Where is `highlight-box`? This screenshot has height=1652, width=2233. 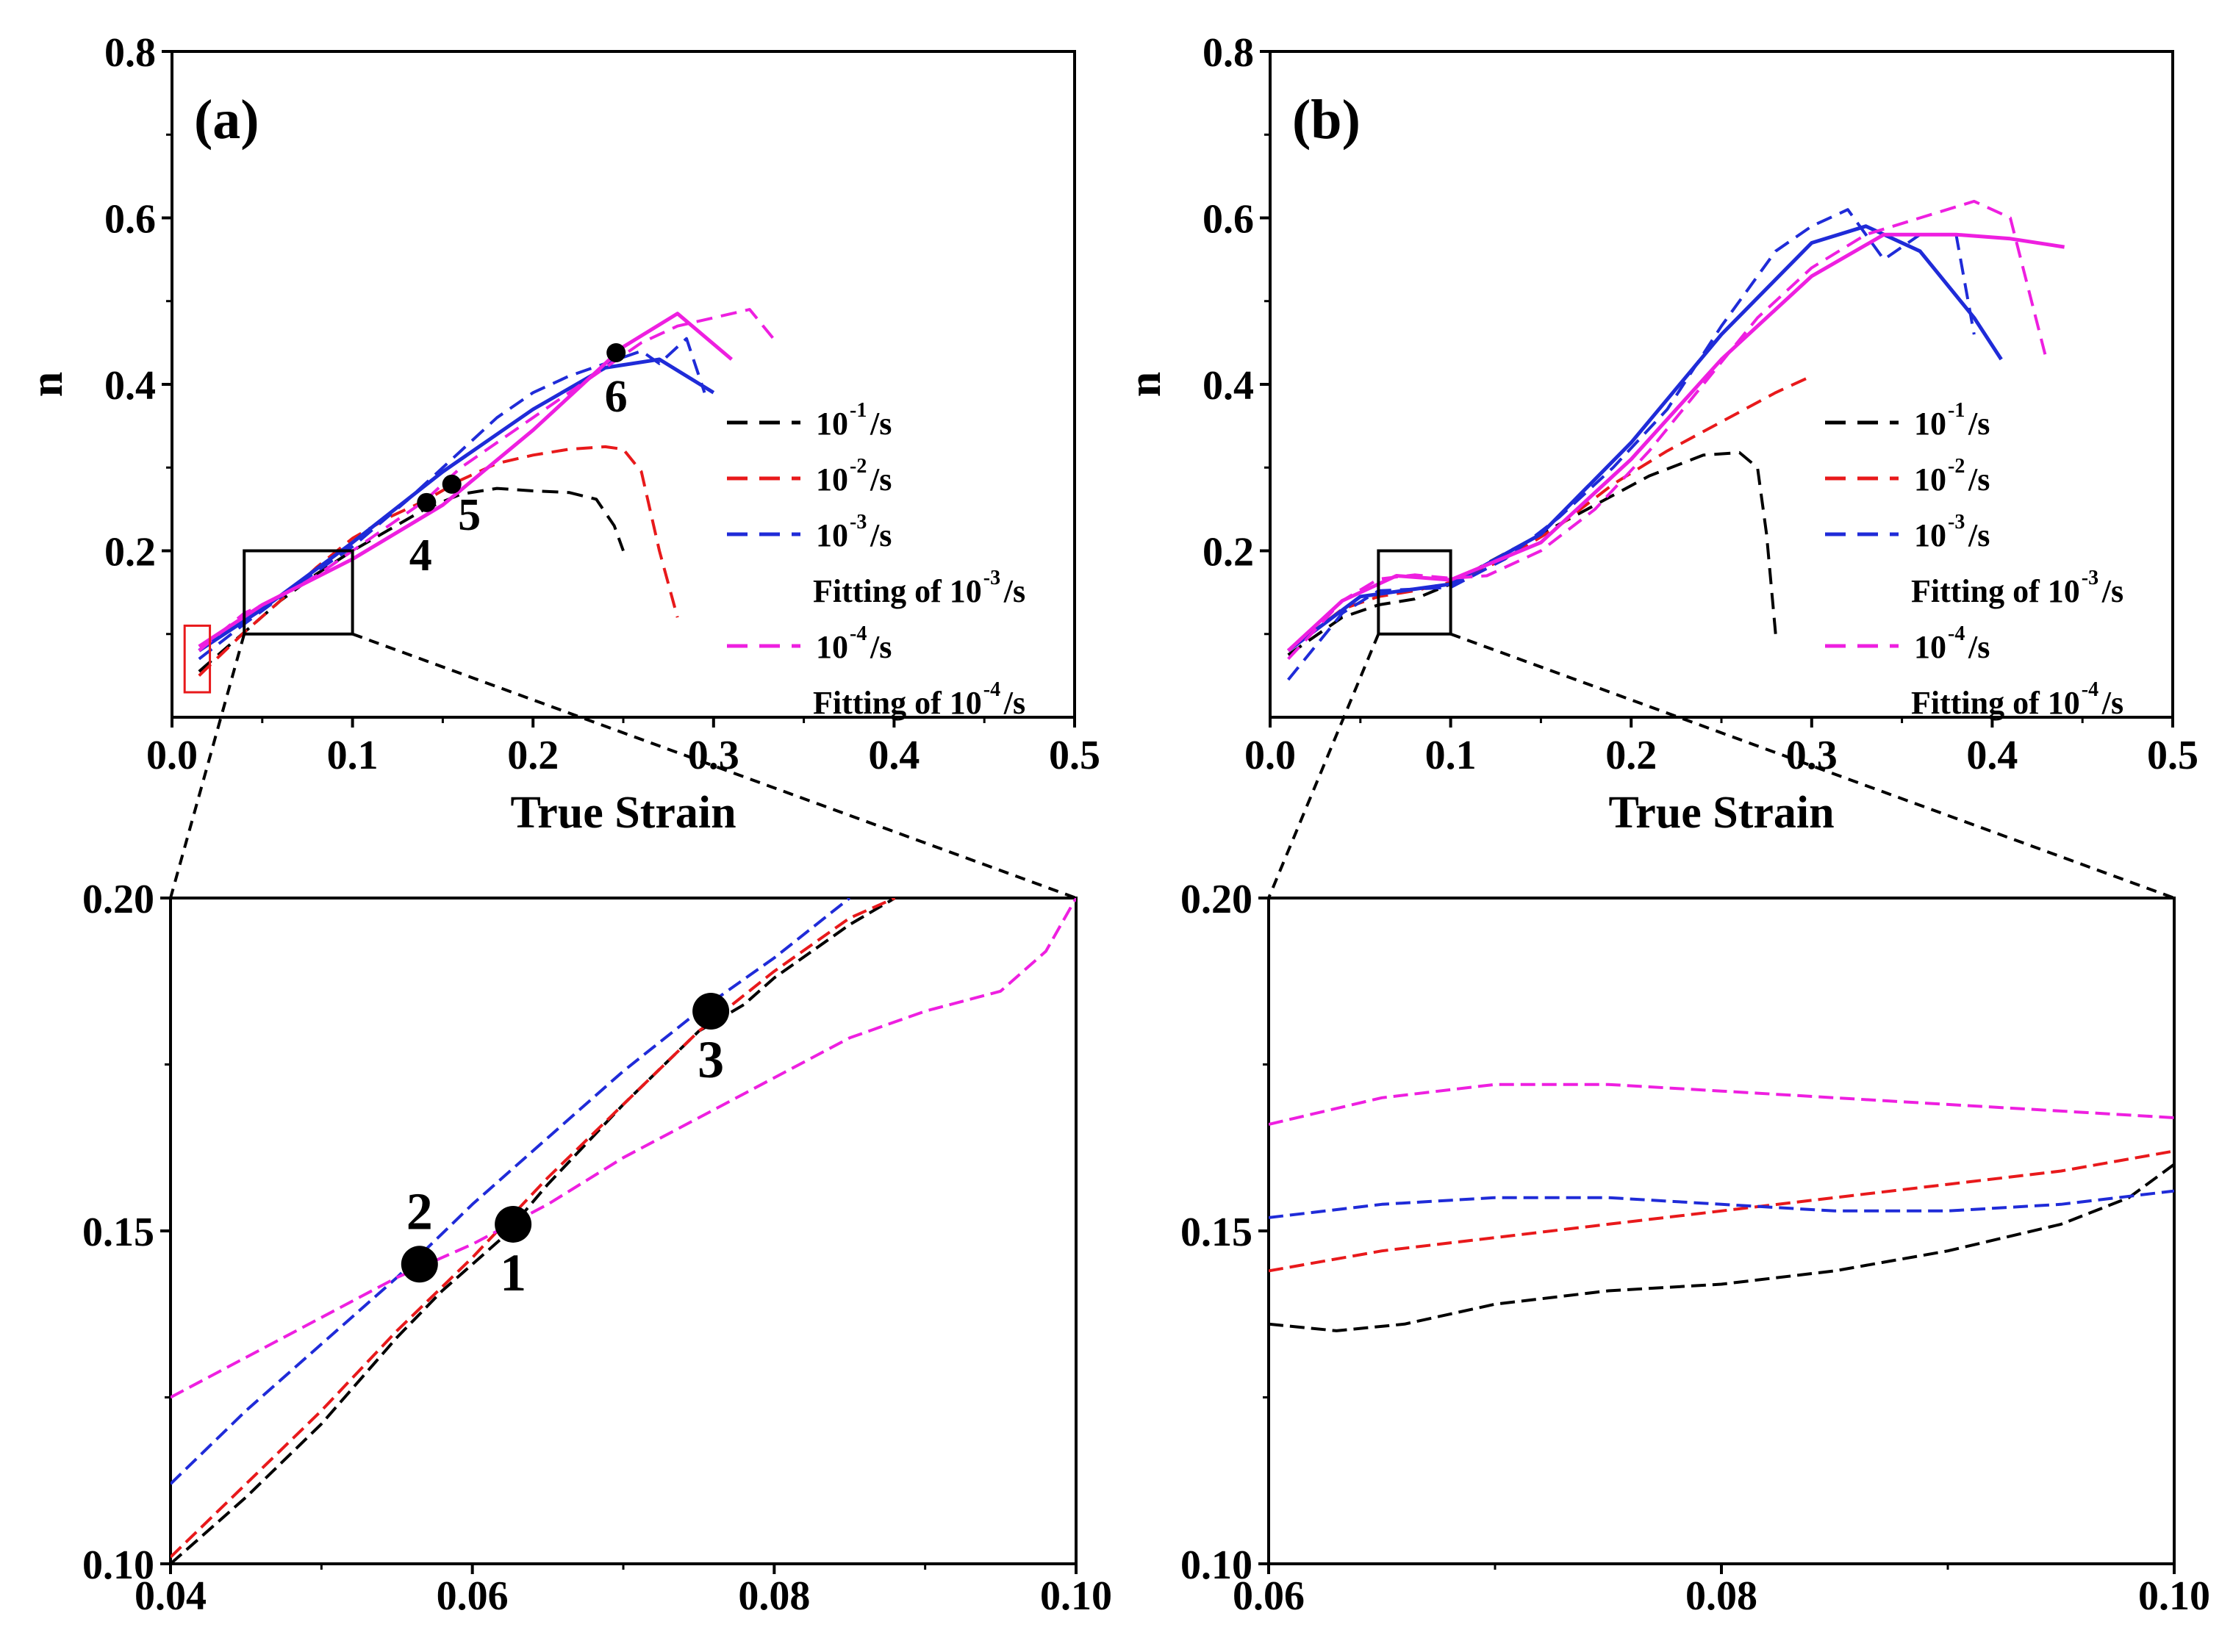
highlight-box is located at coordinates (197, 659).